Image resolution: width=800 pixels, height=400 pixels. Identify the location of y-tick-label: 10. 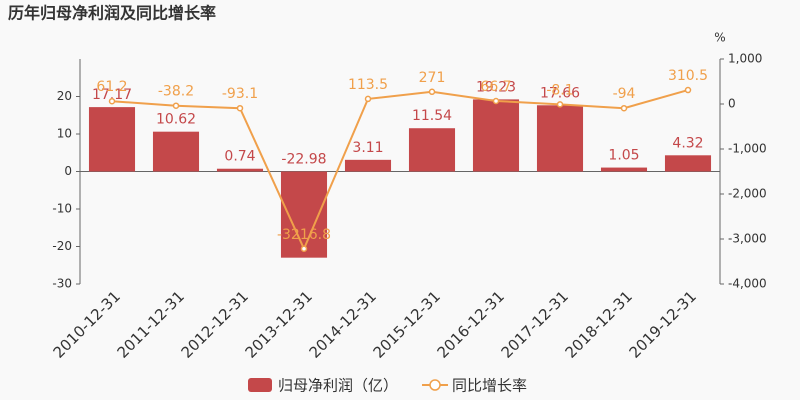
(64, 134).